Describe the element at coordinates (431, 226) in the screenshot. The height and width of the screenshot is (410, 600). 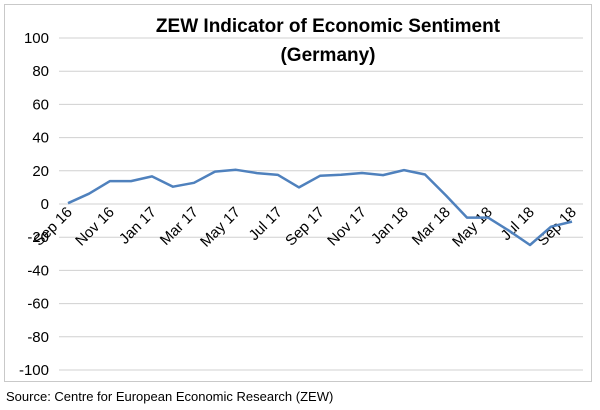
I see `x-tick-label: Mar 18` at that location.